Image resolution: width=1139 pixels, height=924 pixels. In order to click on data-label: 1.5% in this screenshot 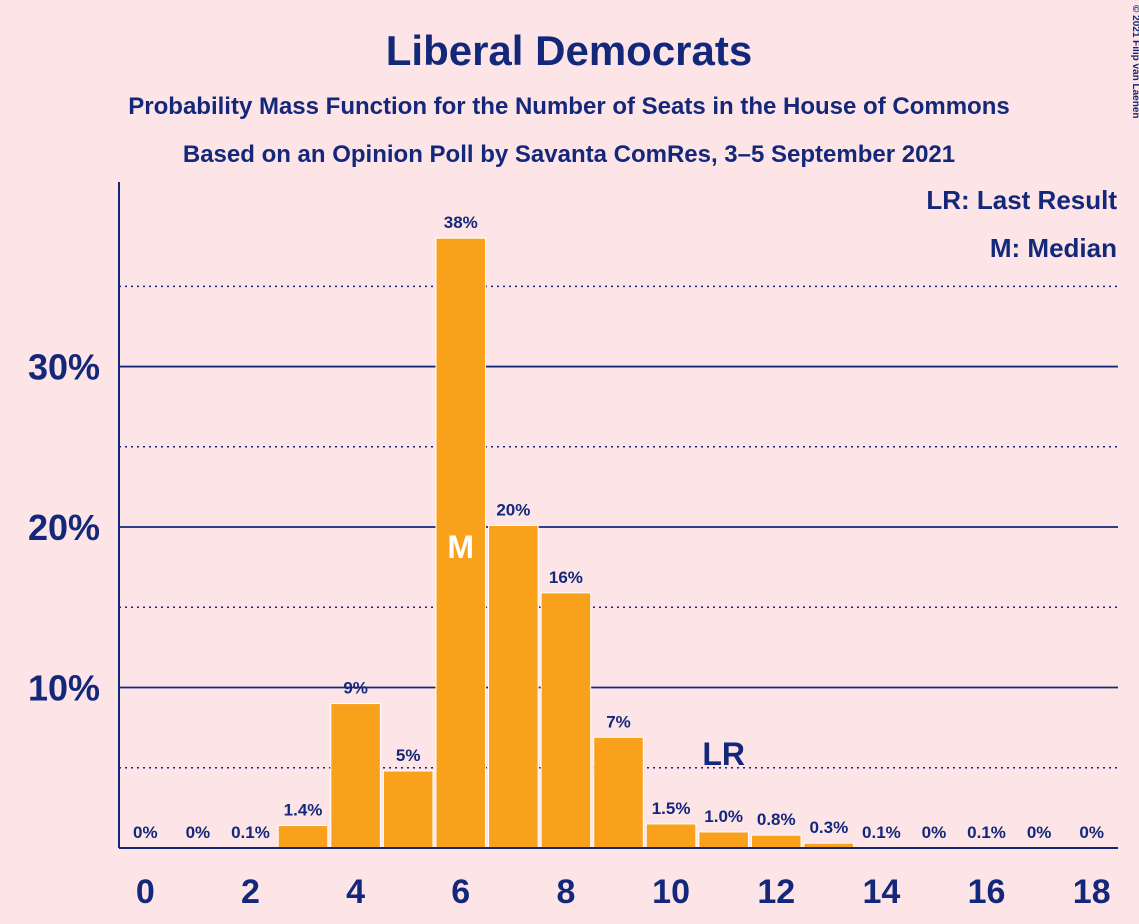, I will do `click(671, 808)`.